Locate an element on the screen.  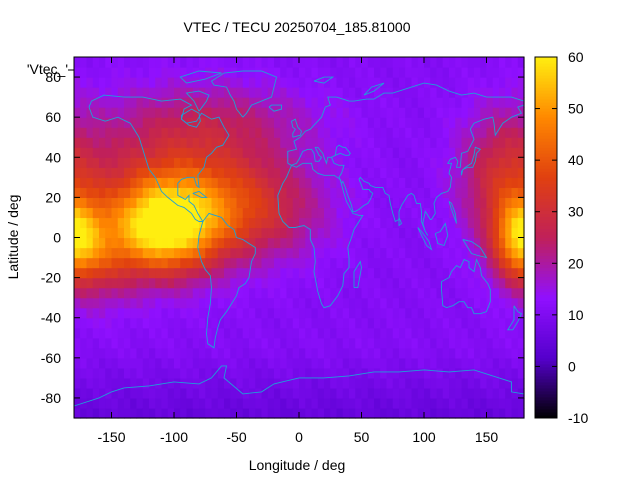
coastline-hudson-bay is located at coordinates (191, 118).